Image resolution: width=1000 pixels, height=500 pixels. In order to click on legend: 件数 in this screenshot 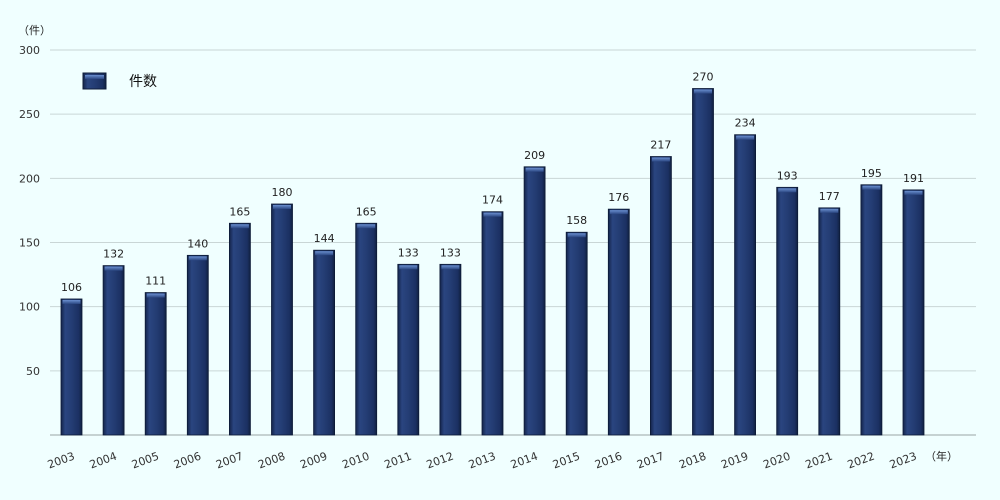, I will do `click(119, 81)`.